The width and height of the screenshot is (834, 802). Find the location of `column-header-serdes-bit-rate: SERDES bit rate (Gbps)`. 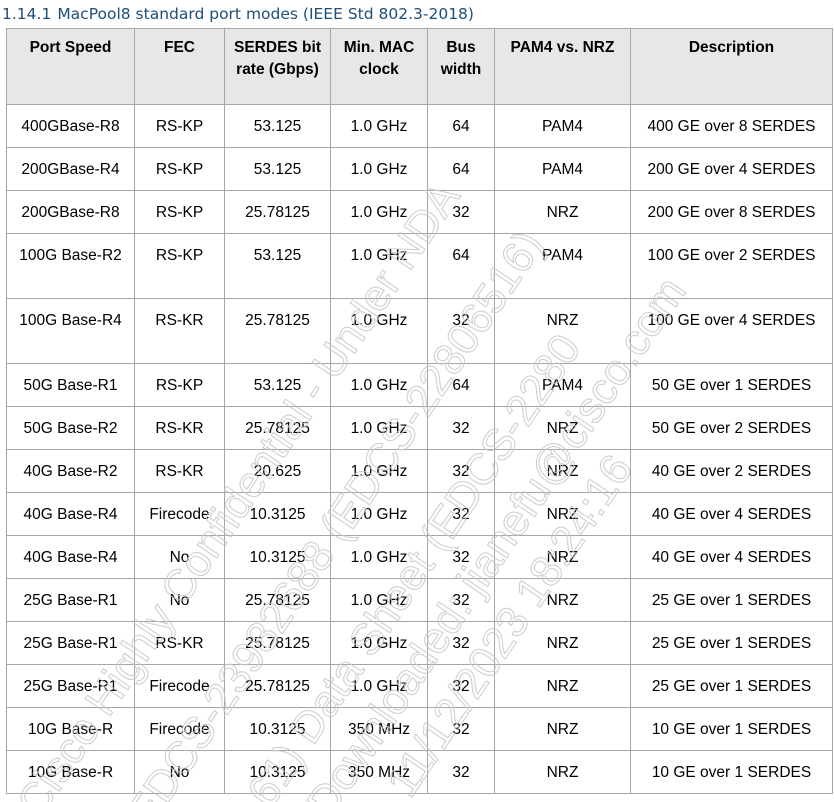

column-header-serdes-bit-rate: SERDES bit rate (Gbps) is located at coordinates (277, 66).